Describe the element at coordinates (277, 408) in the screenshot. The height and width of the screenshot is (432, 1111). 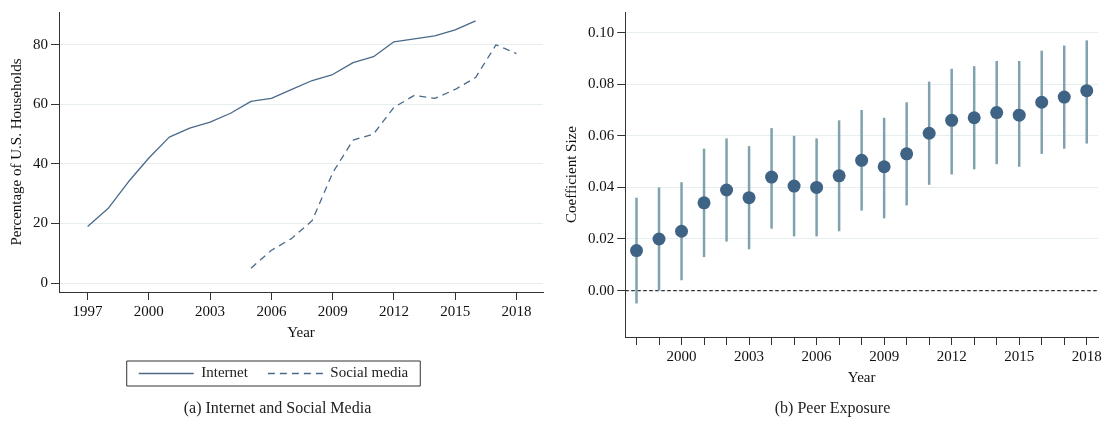
I see `text: (a) Internet and Social Media` at that location.